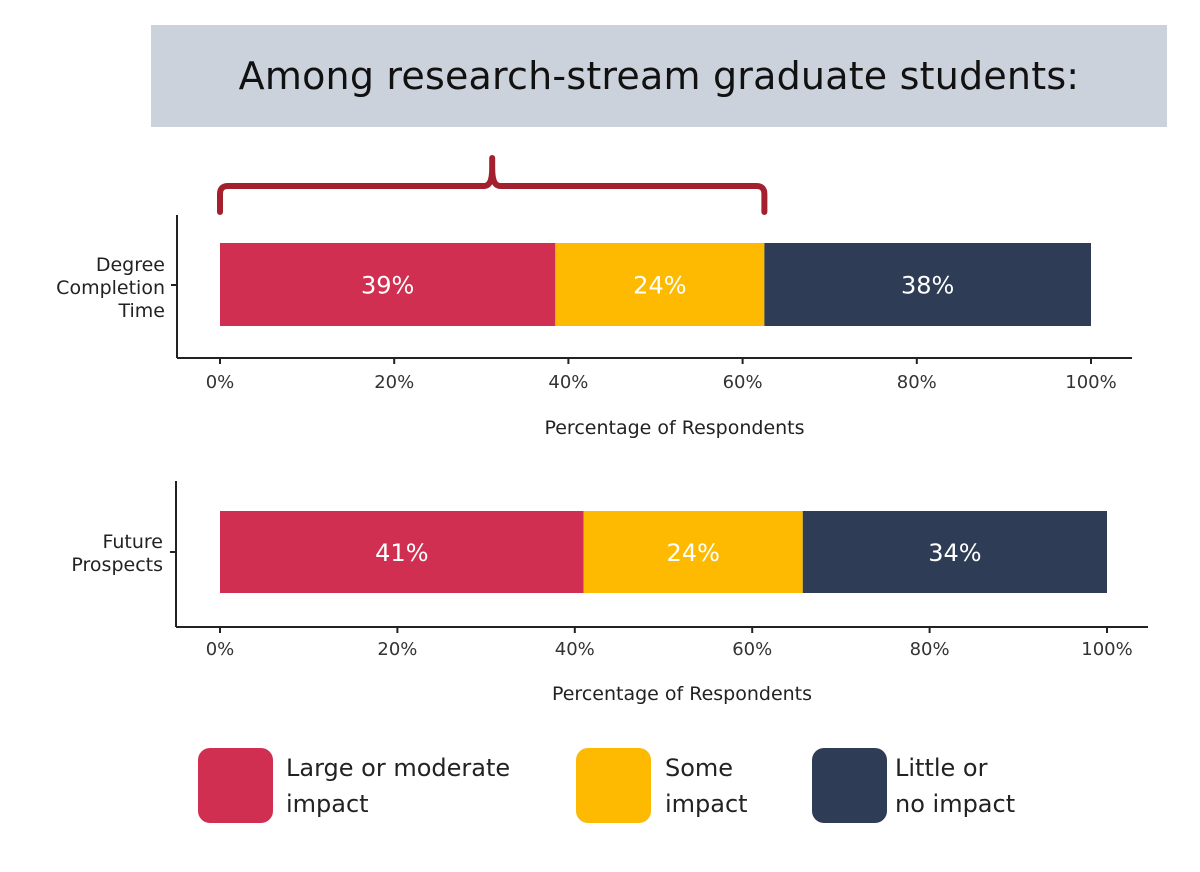 This screenshot has width=1200, height=872. I want to click on legend-label-little: Little or no impact, so click(955, 786).